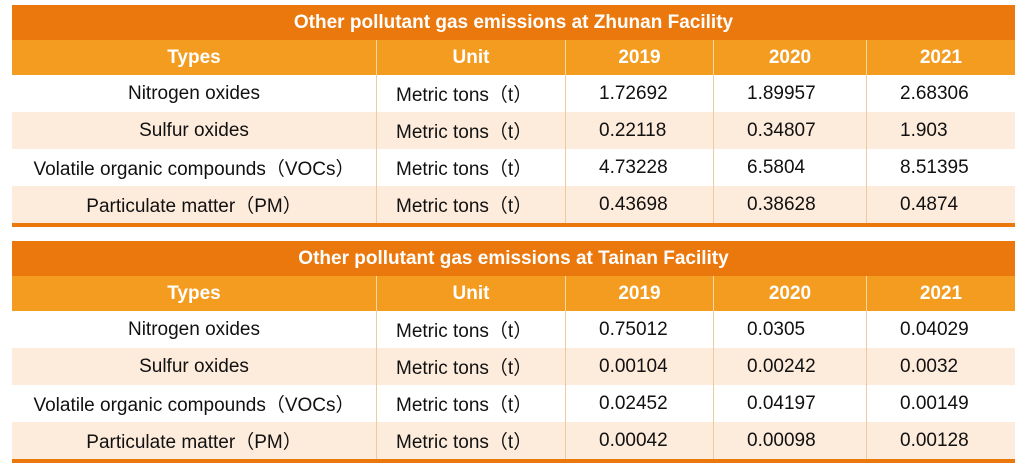  Describe the element at coordinates (639, 130) in the screenshot. I see `cell: 0.22118` at that location.